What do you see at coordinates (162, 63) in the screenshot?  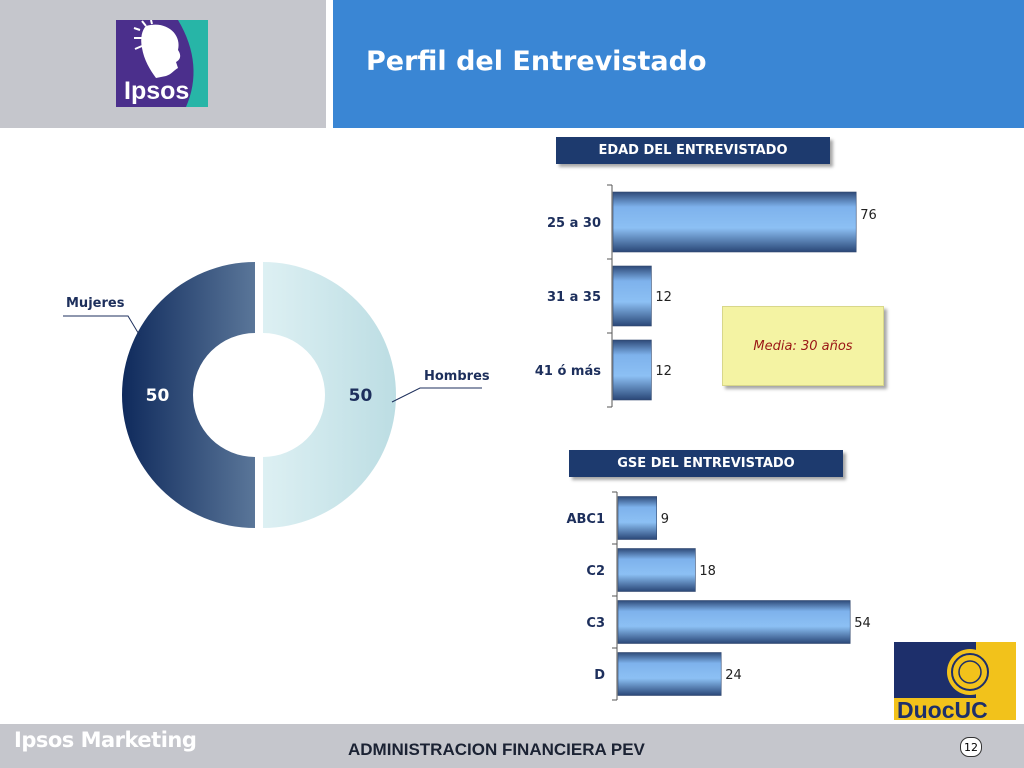 I see `ipsos-logo: Ipsos` at bounding box center [162, 63].